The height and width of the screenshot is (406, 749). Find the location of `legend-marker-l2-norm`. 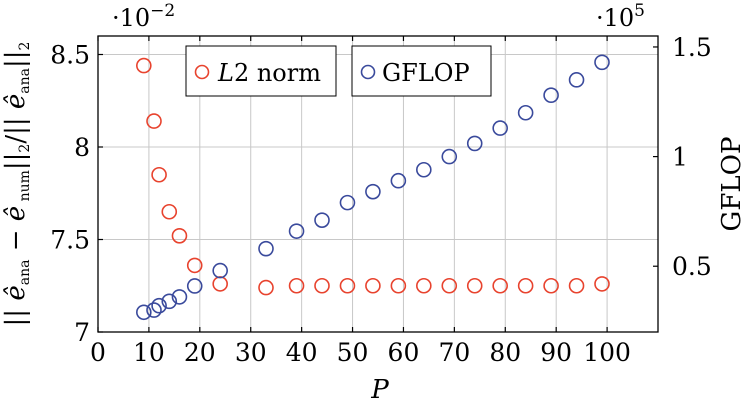

legend-marker-l2-norm is located at coordinates (202, 72).